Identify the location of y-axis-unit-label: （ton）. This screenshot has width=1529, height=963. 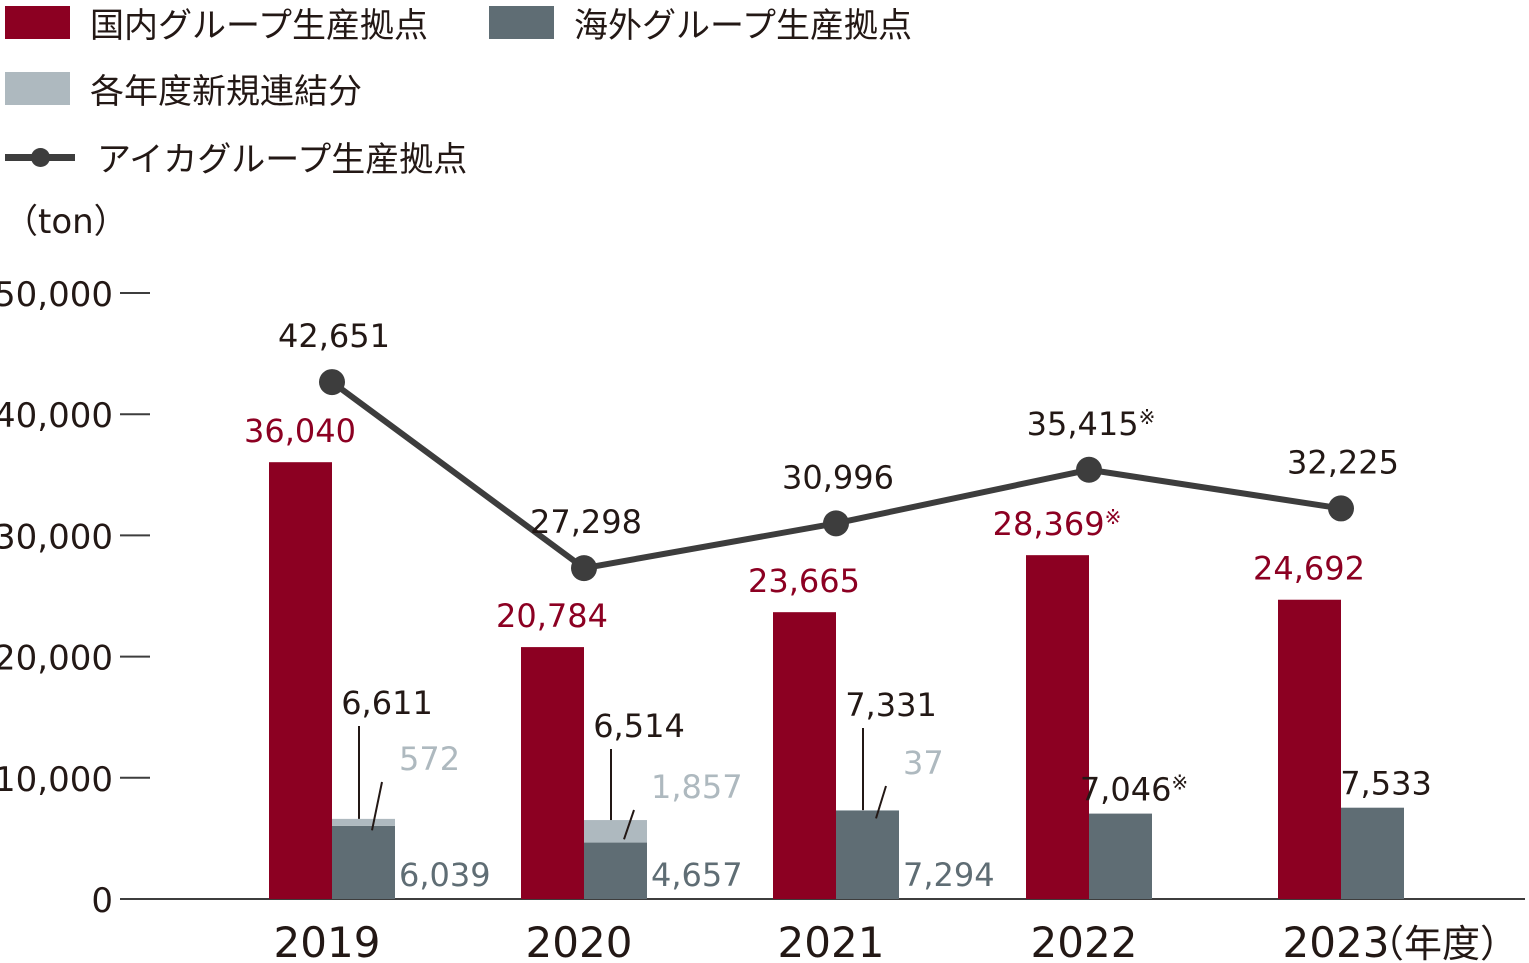
(66, 222).